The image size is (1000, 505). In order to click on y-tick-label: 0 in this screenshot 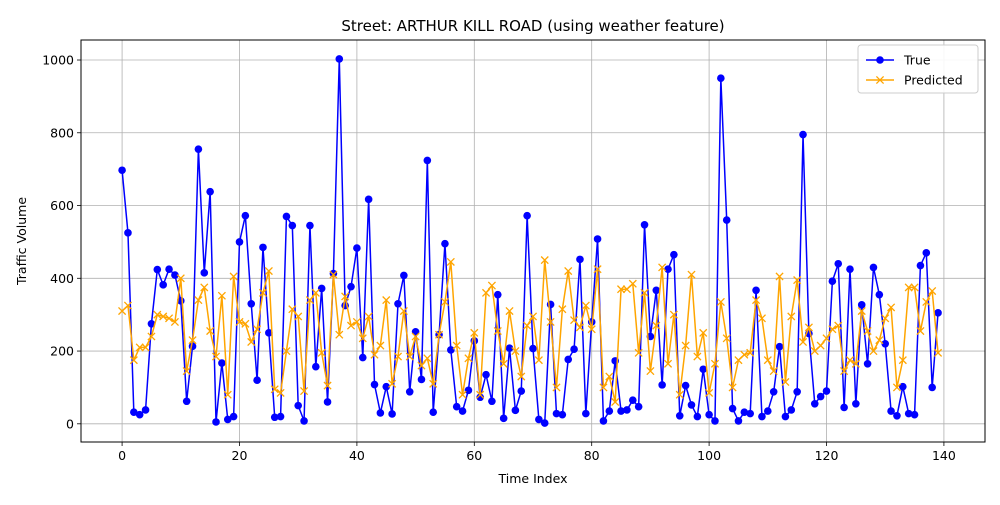, I will do `click(70, 423)`.